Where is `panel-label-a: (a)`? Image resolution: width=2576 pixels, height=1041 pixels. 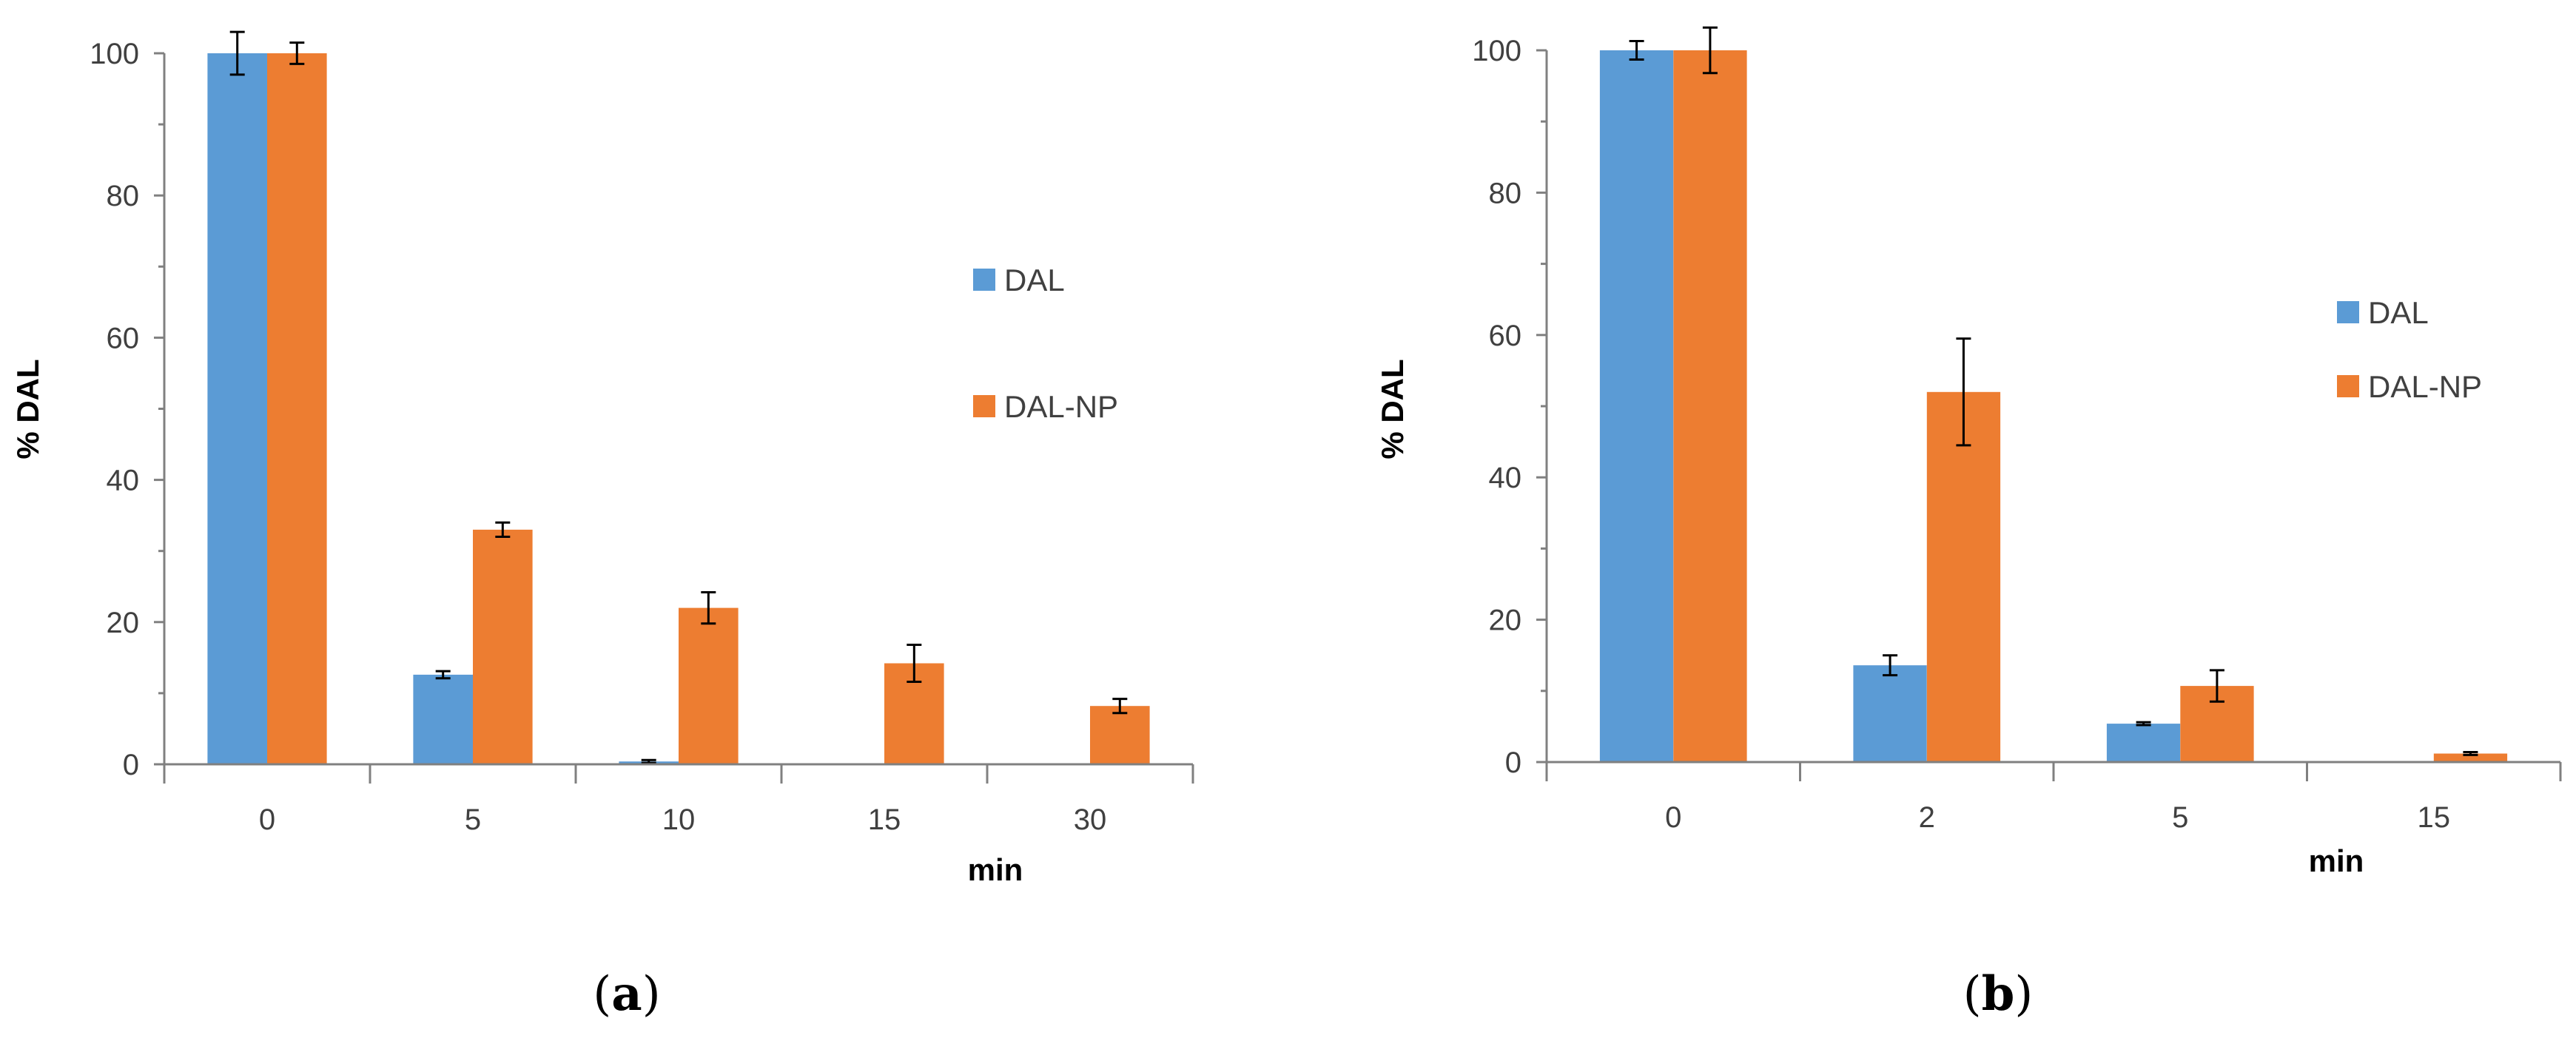
panel-label-a: (a) is located at coordinates (626, 994).